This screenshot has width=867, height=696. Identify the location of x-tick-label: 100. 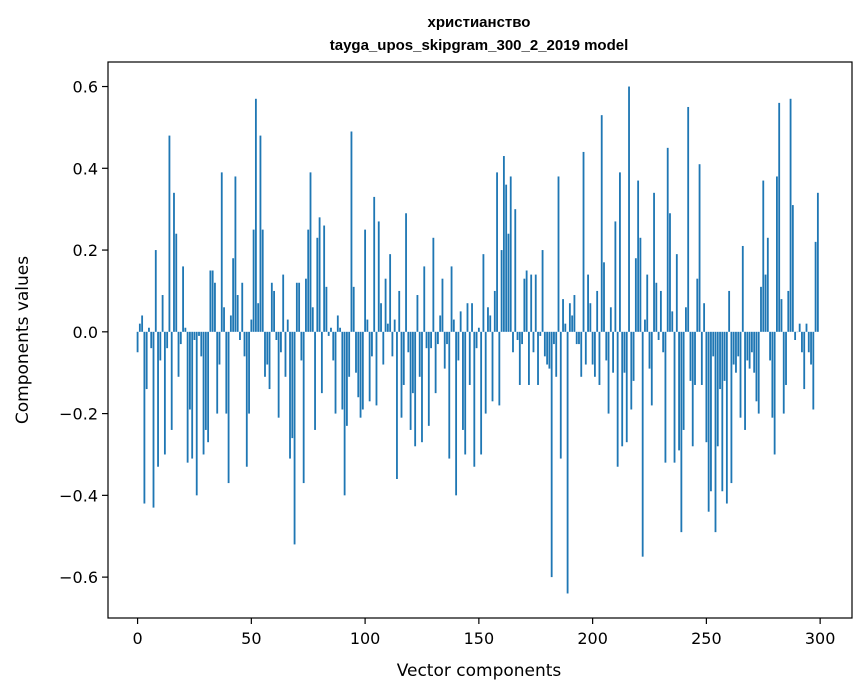
(365, 638).